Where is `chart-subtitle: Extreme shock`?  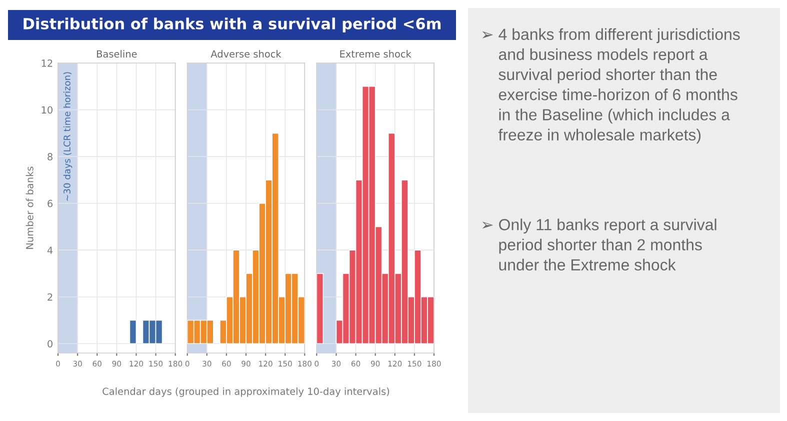
chart-subtitle: Extreme shock is located at coordinates (376, 54).